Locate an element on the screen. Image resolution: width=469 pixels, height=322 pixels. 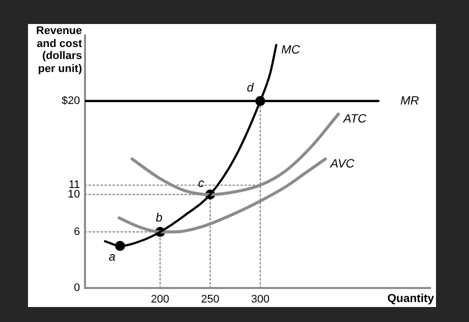
annotation: a is located at coordinates (112, 256).